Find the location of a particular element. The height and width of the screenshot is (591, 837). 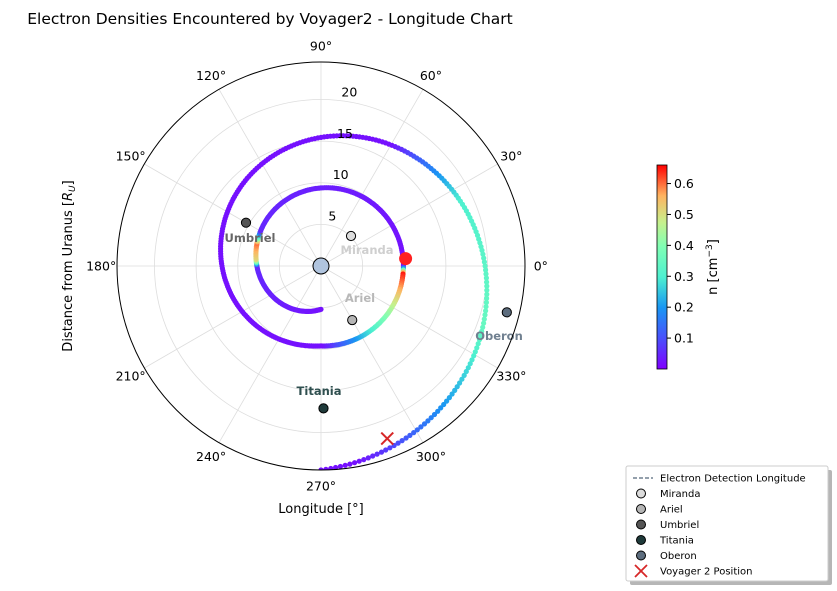

legend-label: Miranda is located at coordinates (680, 494).